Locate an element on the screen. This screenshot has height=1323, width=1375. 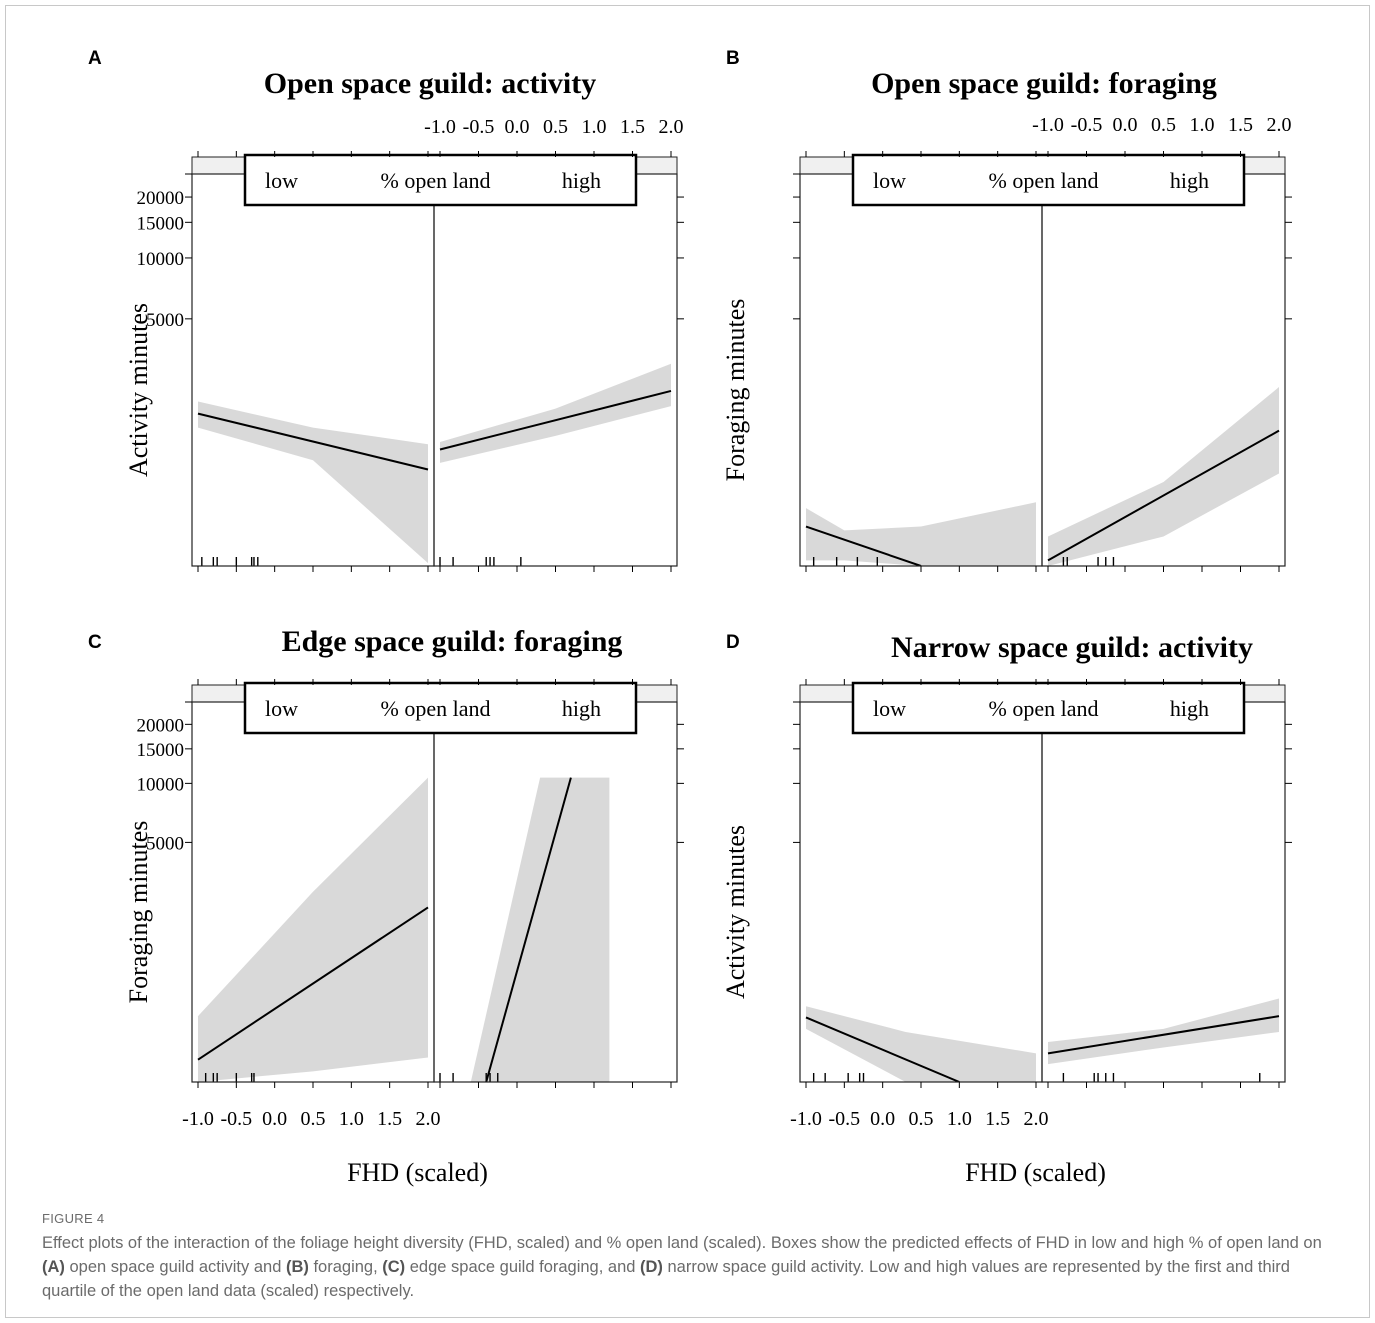
panel-letter: C is located at coordinates (95, 642).